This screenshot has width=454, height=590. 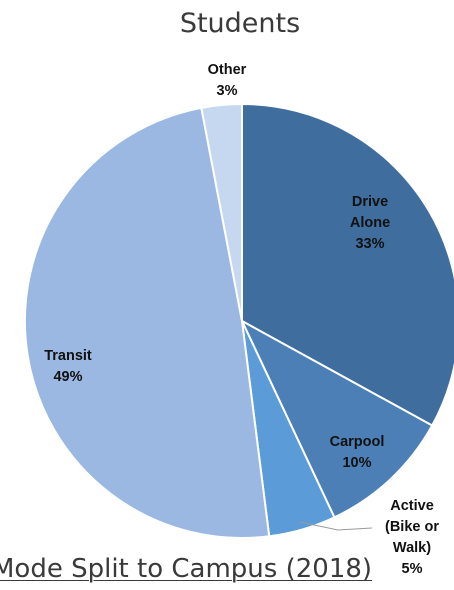 What do you see at coordinates (186, 569) in the screenshot?
I see `figure-caption: Mode Split to Campus (2018)` at bounding box center [186, 569].